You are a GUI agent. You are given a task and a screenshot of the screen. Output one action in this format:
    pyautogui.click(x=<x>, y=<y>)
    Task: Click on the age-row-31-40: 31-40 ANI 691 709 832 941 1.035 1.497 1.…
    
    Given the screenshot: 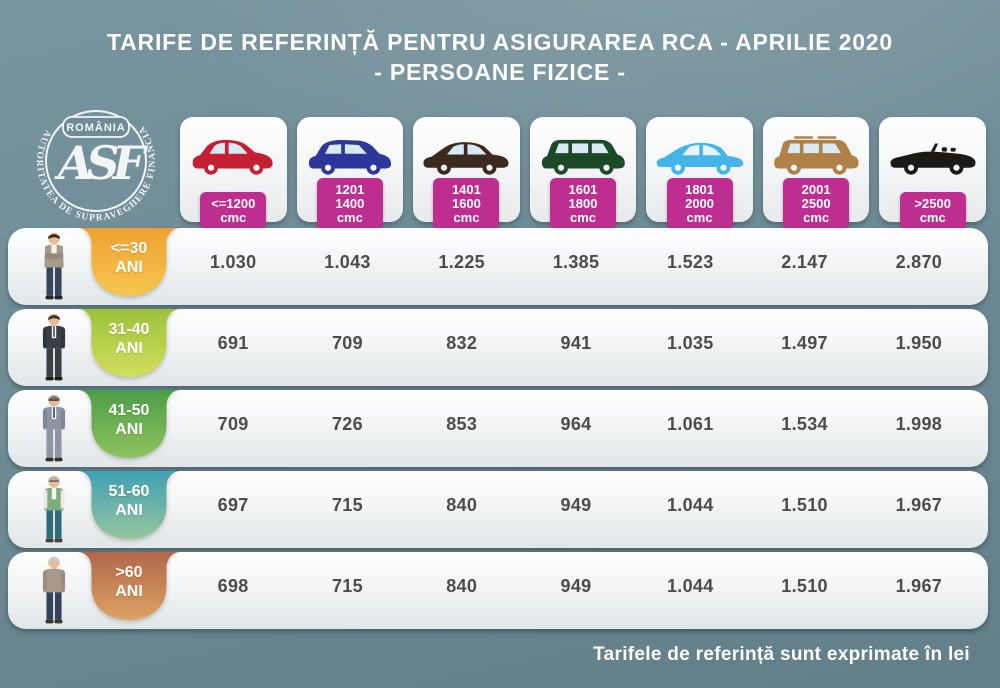 What is the action you would take?
    pyautogui.click(x=498, y=347)
    